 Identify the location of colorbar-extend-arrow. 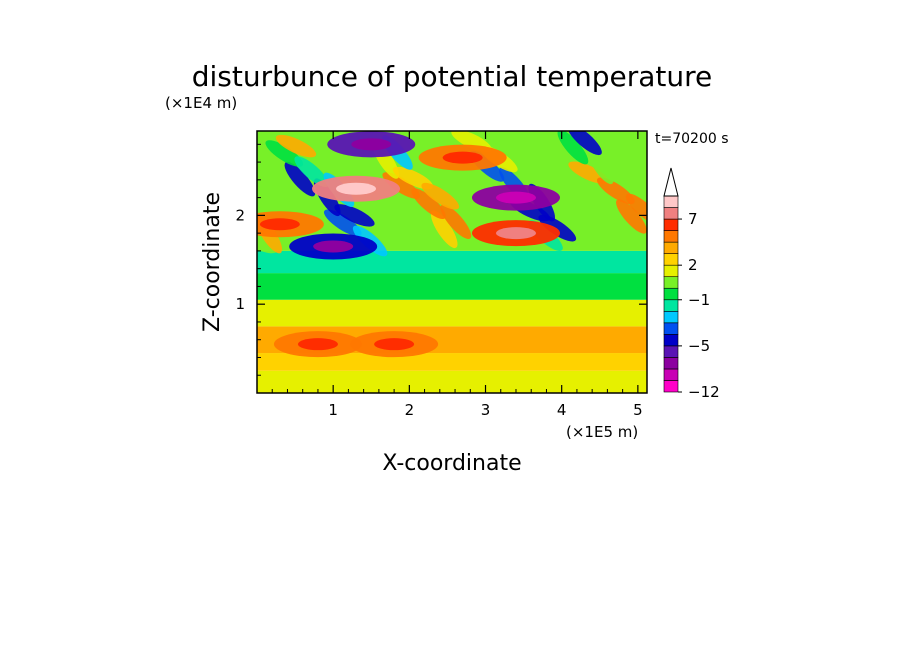
(671, 182).